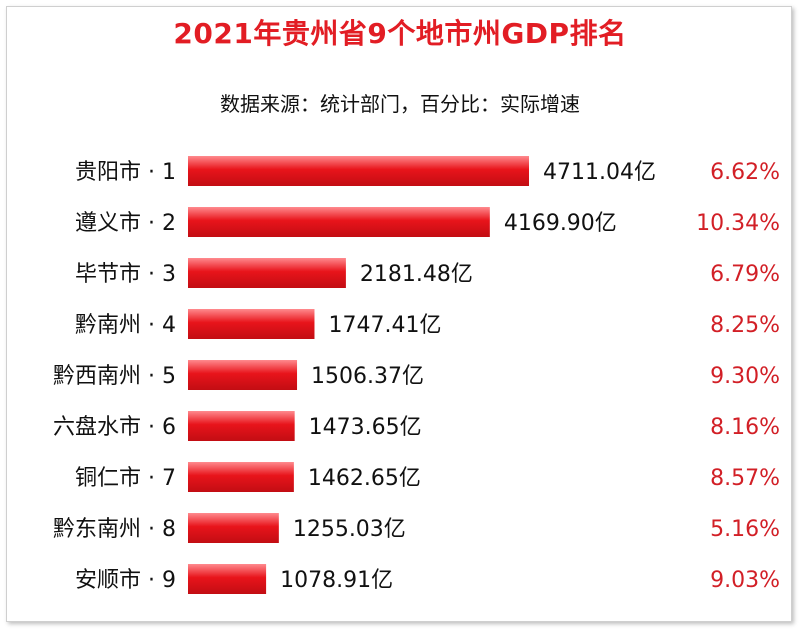 The height and width of the screenshot is (629, 800). Describe the element at coordinates (125, 223) in the screenshot. I see `category-label: 遵义市 · 2` at that location.